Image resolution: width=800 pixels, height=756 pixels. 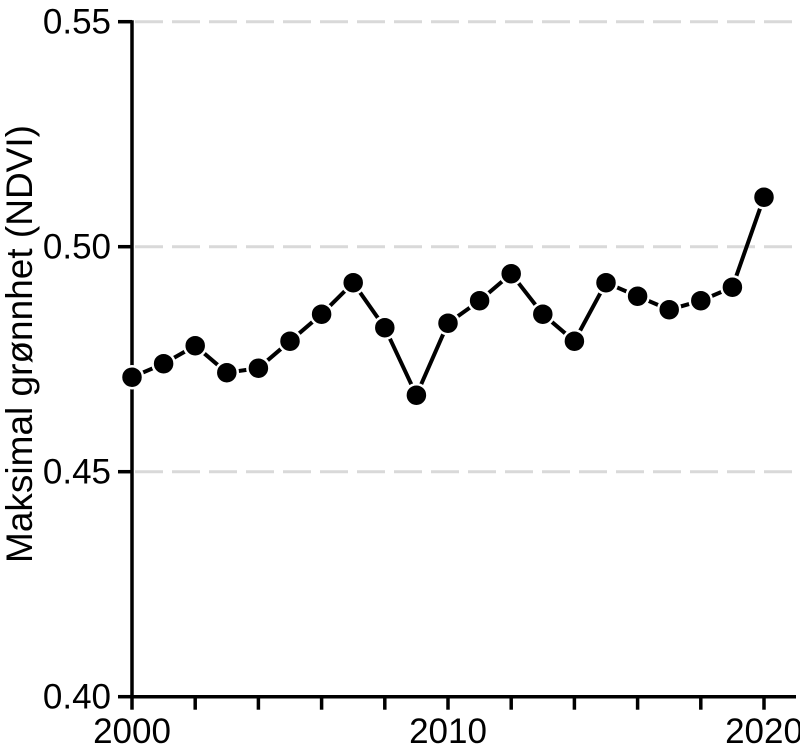 What do you see at coordinates (77, 697) in the screenshot?
I see `y-tick-label: 0.40` at bounding box center [77, 697].